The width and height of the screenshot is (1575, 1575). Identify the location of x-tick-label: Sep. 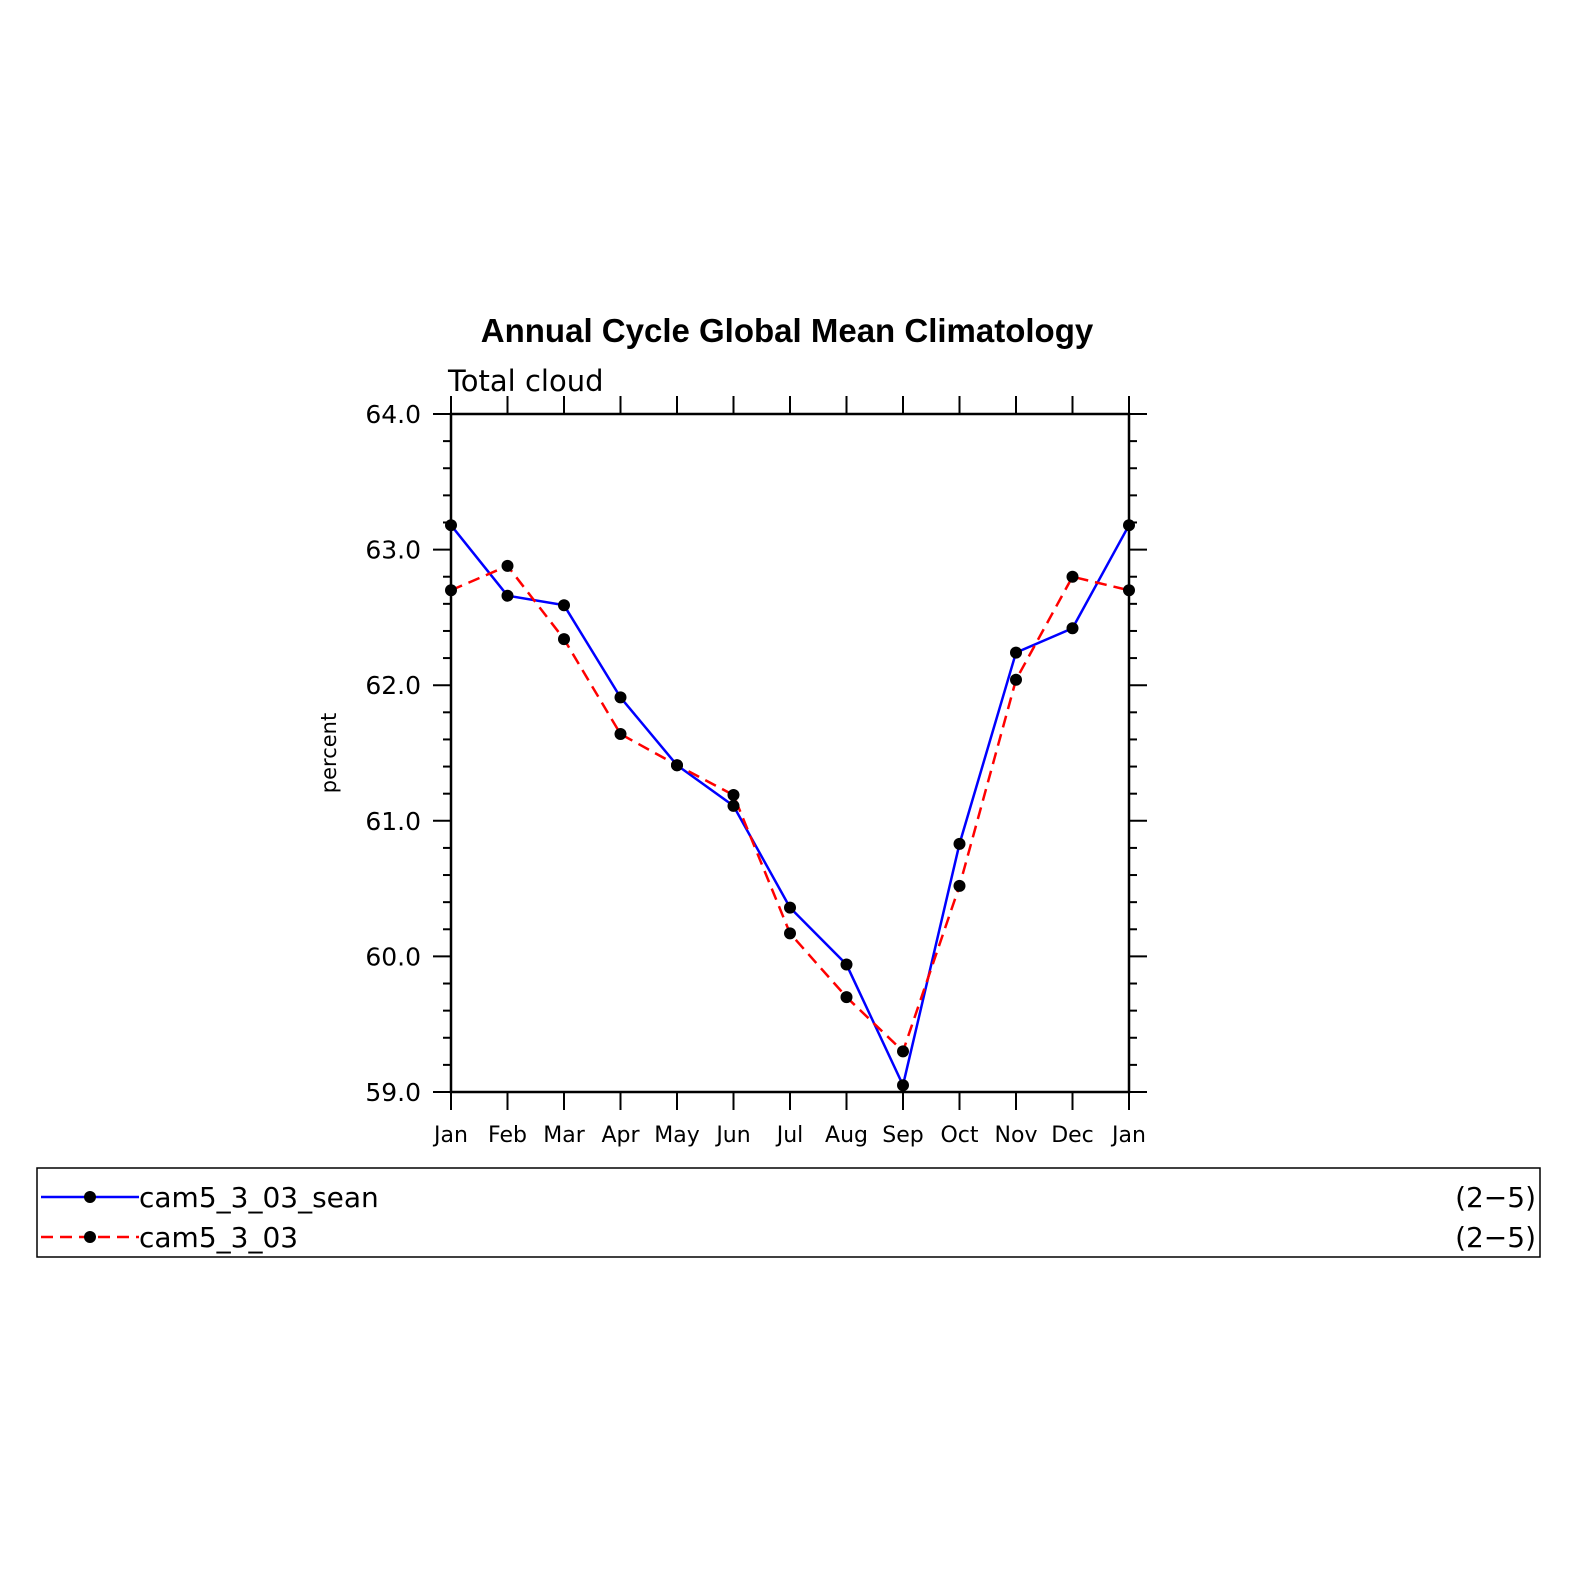
(902, 1135).